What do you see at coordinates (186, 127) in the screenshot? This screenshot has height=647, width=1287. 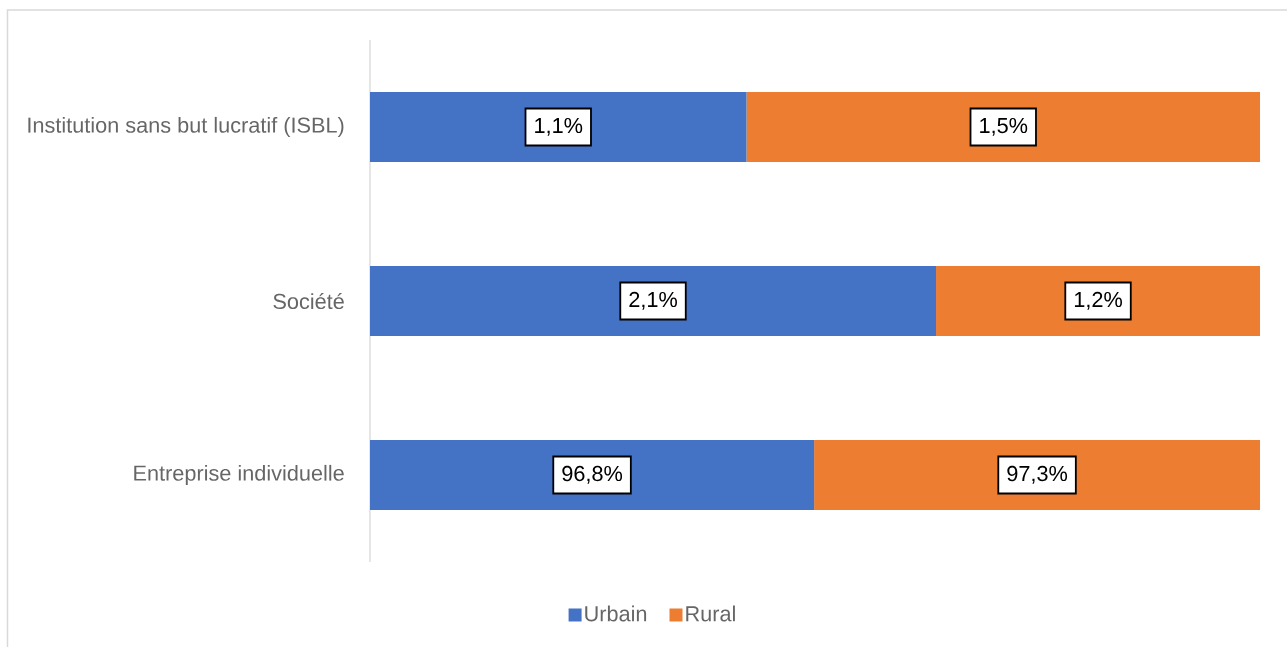 I see `y-tick-label: Institution sans but lucratif (ISBL)` at bounding box center [186, 127].